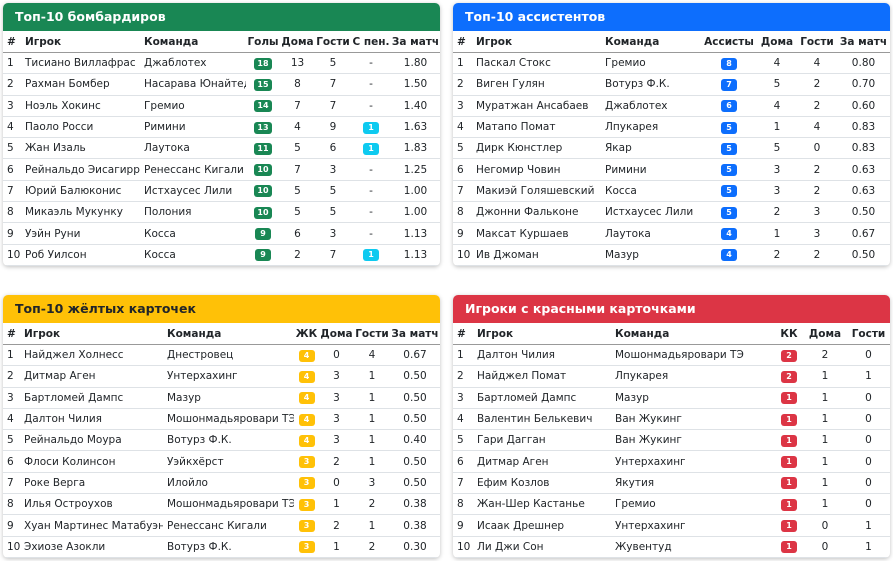 Image resolution: width=893 pixels, height=561 pixels. I want to click on cell-text: Унтерхахинг, so click(650, 525).